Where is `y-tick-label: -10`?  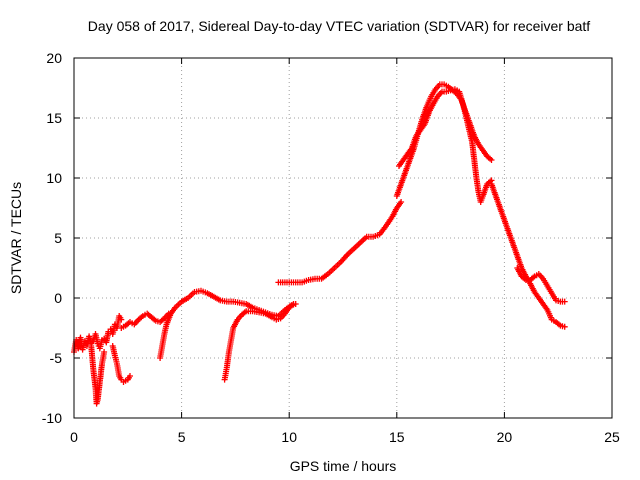
y-tick-label: -10 is located at coordinates (52, 418).